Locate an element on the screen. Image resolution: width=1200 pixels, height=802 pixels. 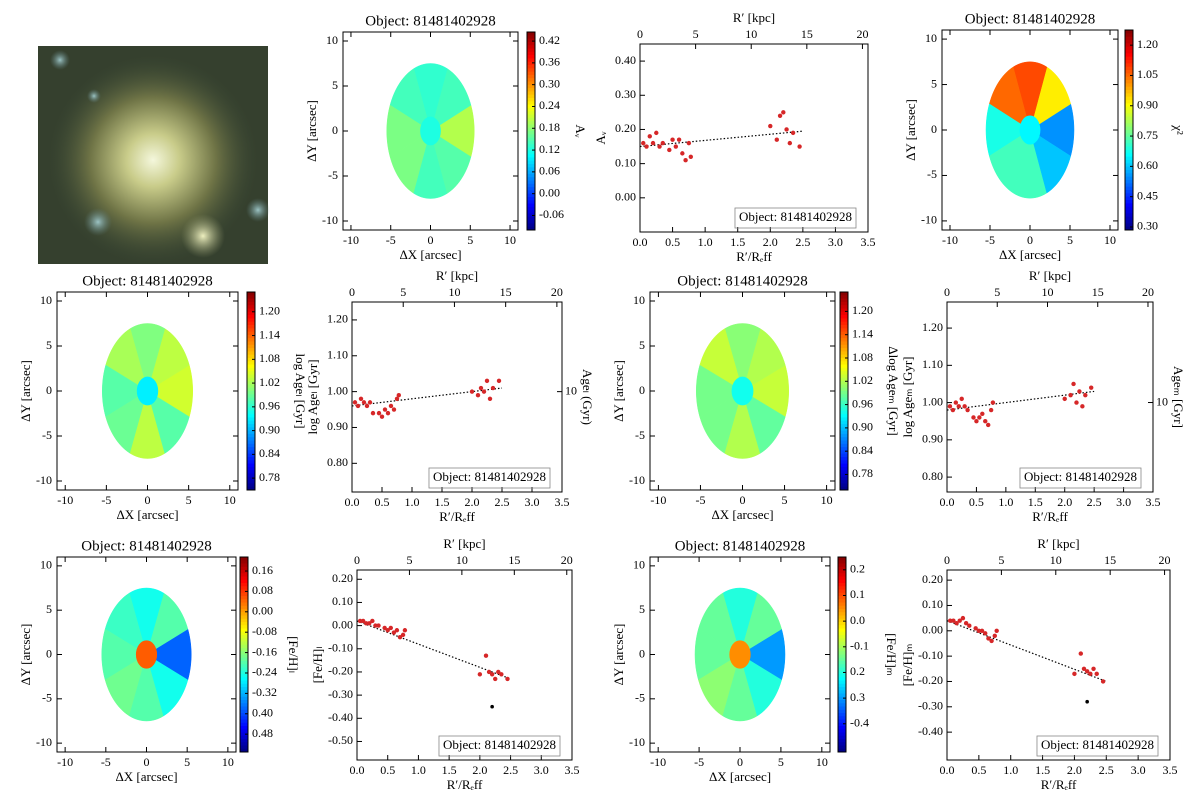
fit-line is located at coordinates (721, 139).